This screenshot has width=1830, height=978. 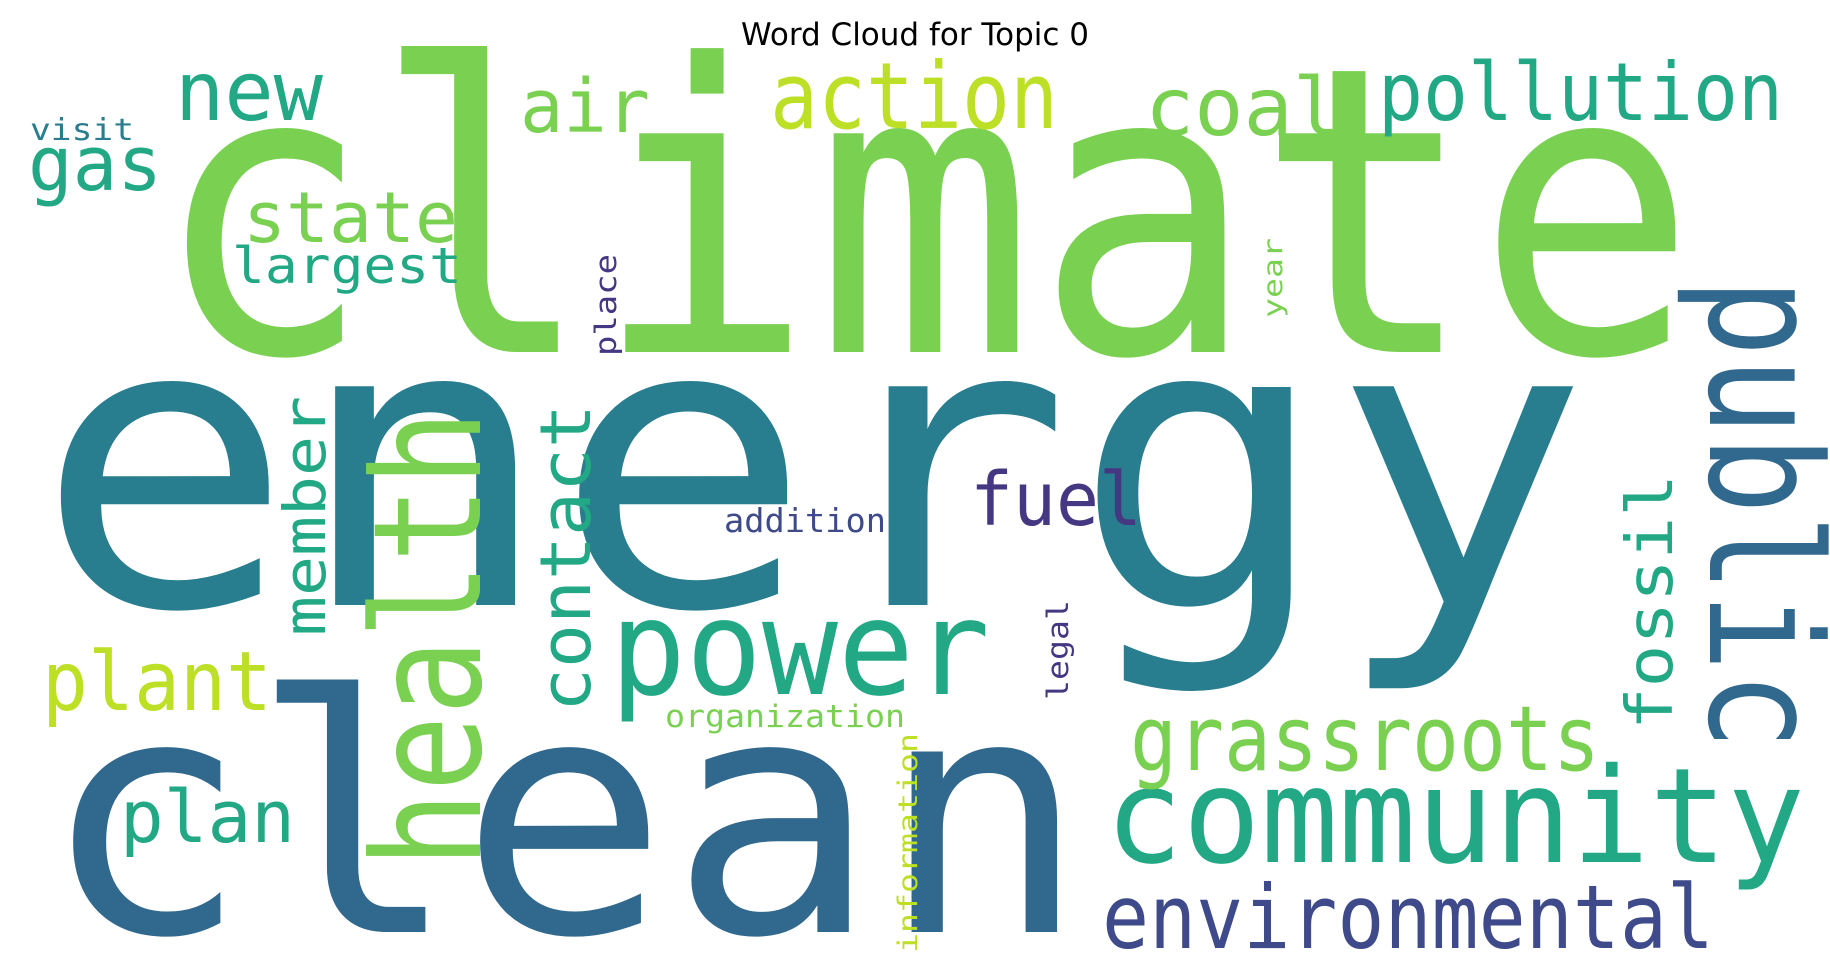 I want to click on word-contact: contact, so click(x=566, y=558).